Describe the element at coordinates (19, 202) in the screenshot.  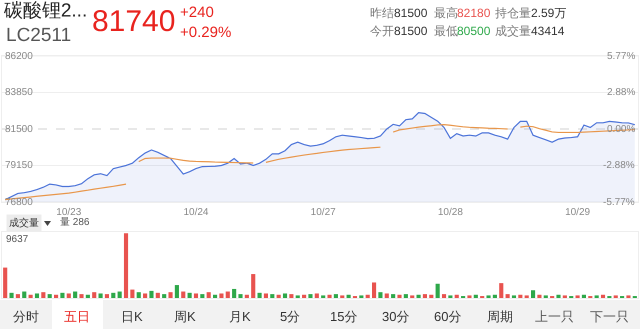
I see `y-tick-label: 76800` at that location.